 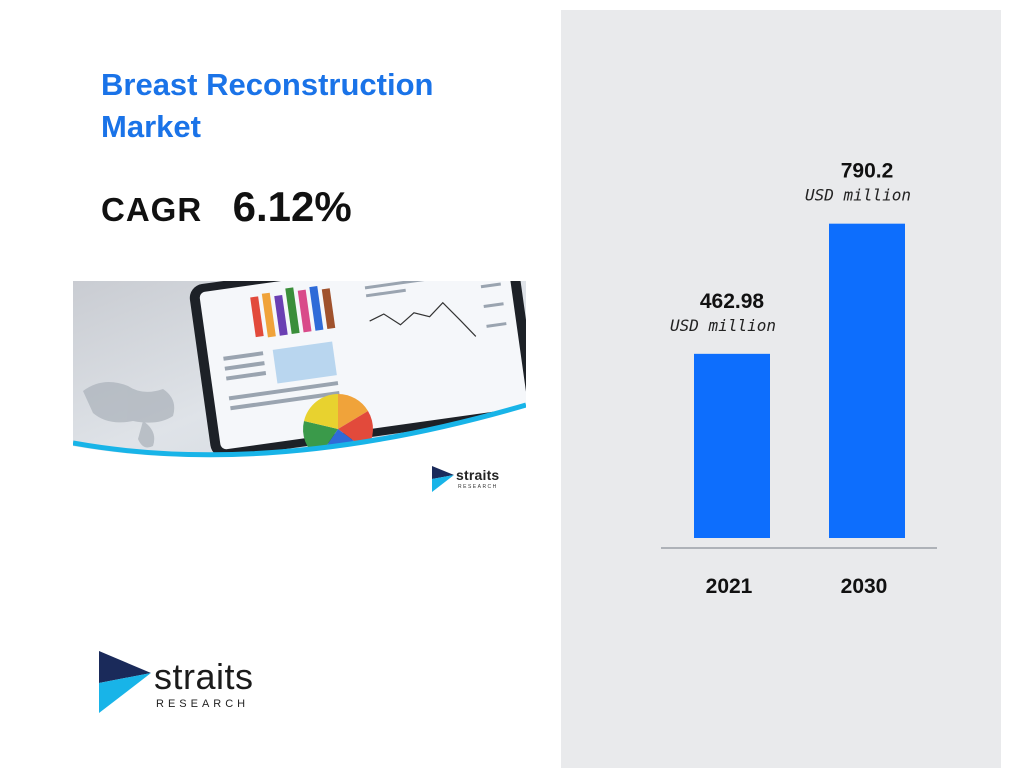 What do you see at coordinates (858, 195) in the screenshot?
I see `bar-unit-label-2030: USD million` at bounding box center [858, 195].